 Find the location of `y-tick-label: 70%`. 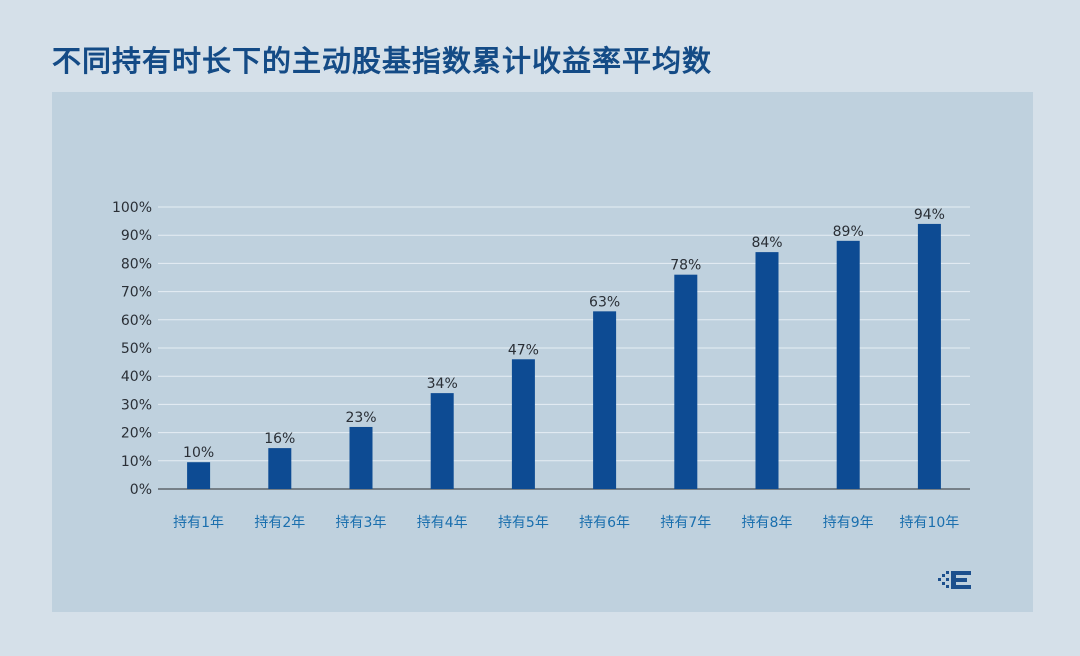

y-tick-label: 70% is located at coordinates (136, 293).